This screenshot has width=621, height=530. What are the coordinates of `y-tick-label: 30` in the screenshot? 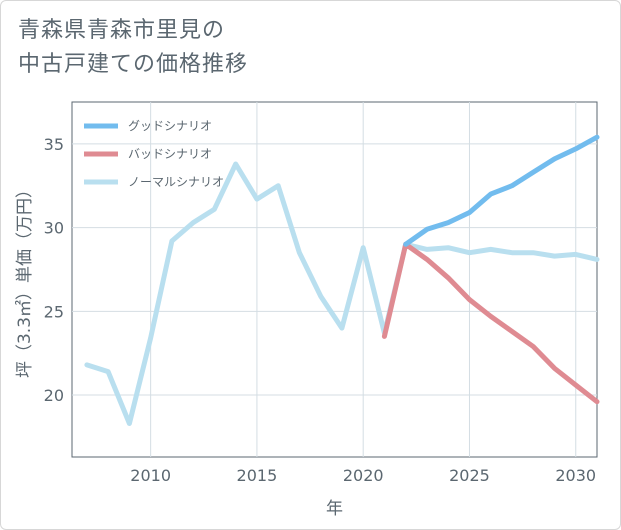 It's located at (54, 228).